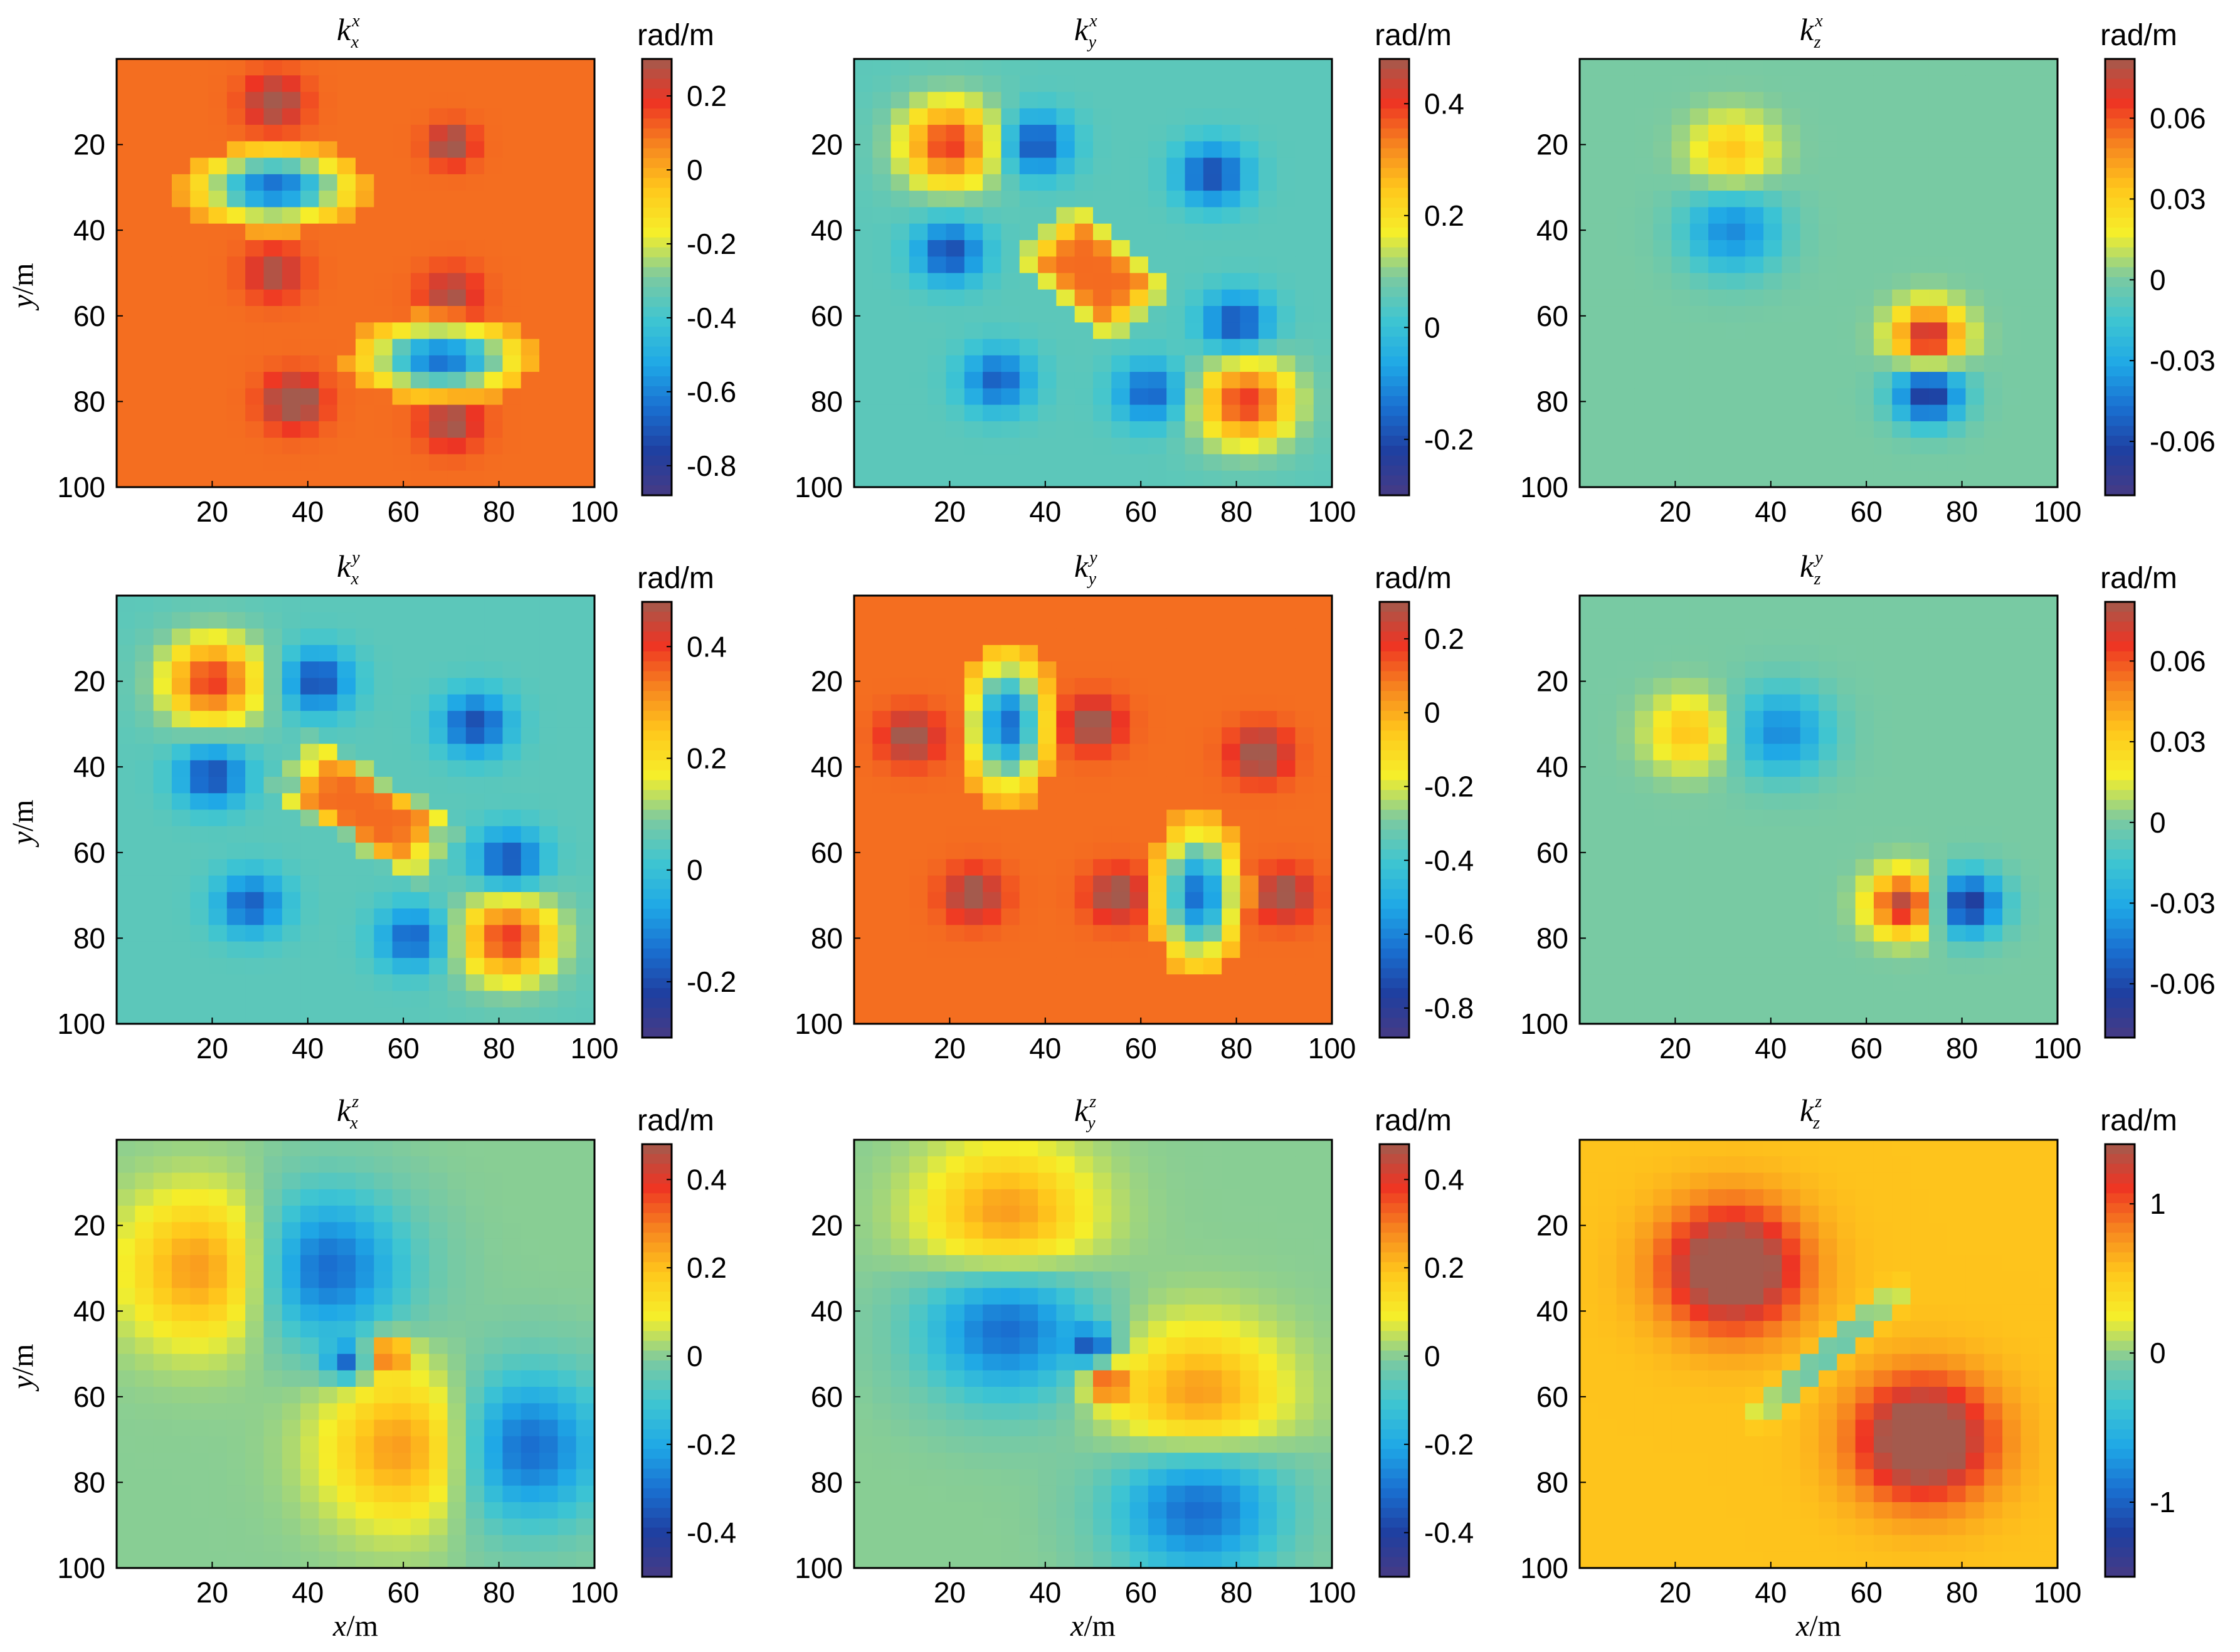 The width and height of the screenshot is (2240, 1652). I want to click on x-tick-label: 80, so click(1236, 1048).